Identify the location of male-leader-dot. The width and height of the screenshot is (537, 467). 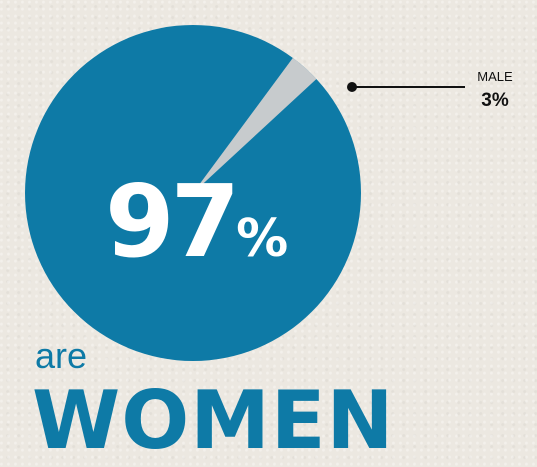
(352, 87).